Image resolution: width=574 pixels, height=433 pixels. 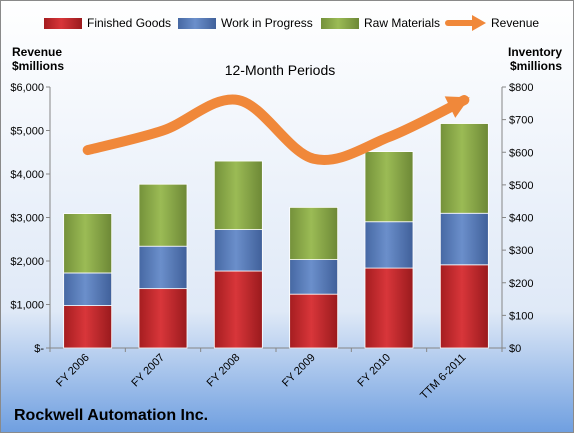 What do you see at coordinates (521, 284) in the screenshot?
I see `right-tick-label: $200` at bounding box center [521, 284].